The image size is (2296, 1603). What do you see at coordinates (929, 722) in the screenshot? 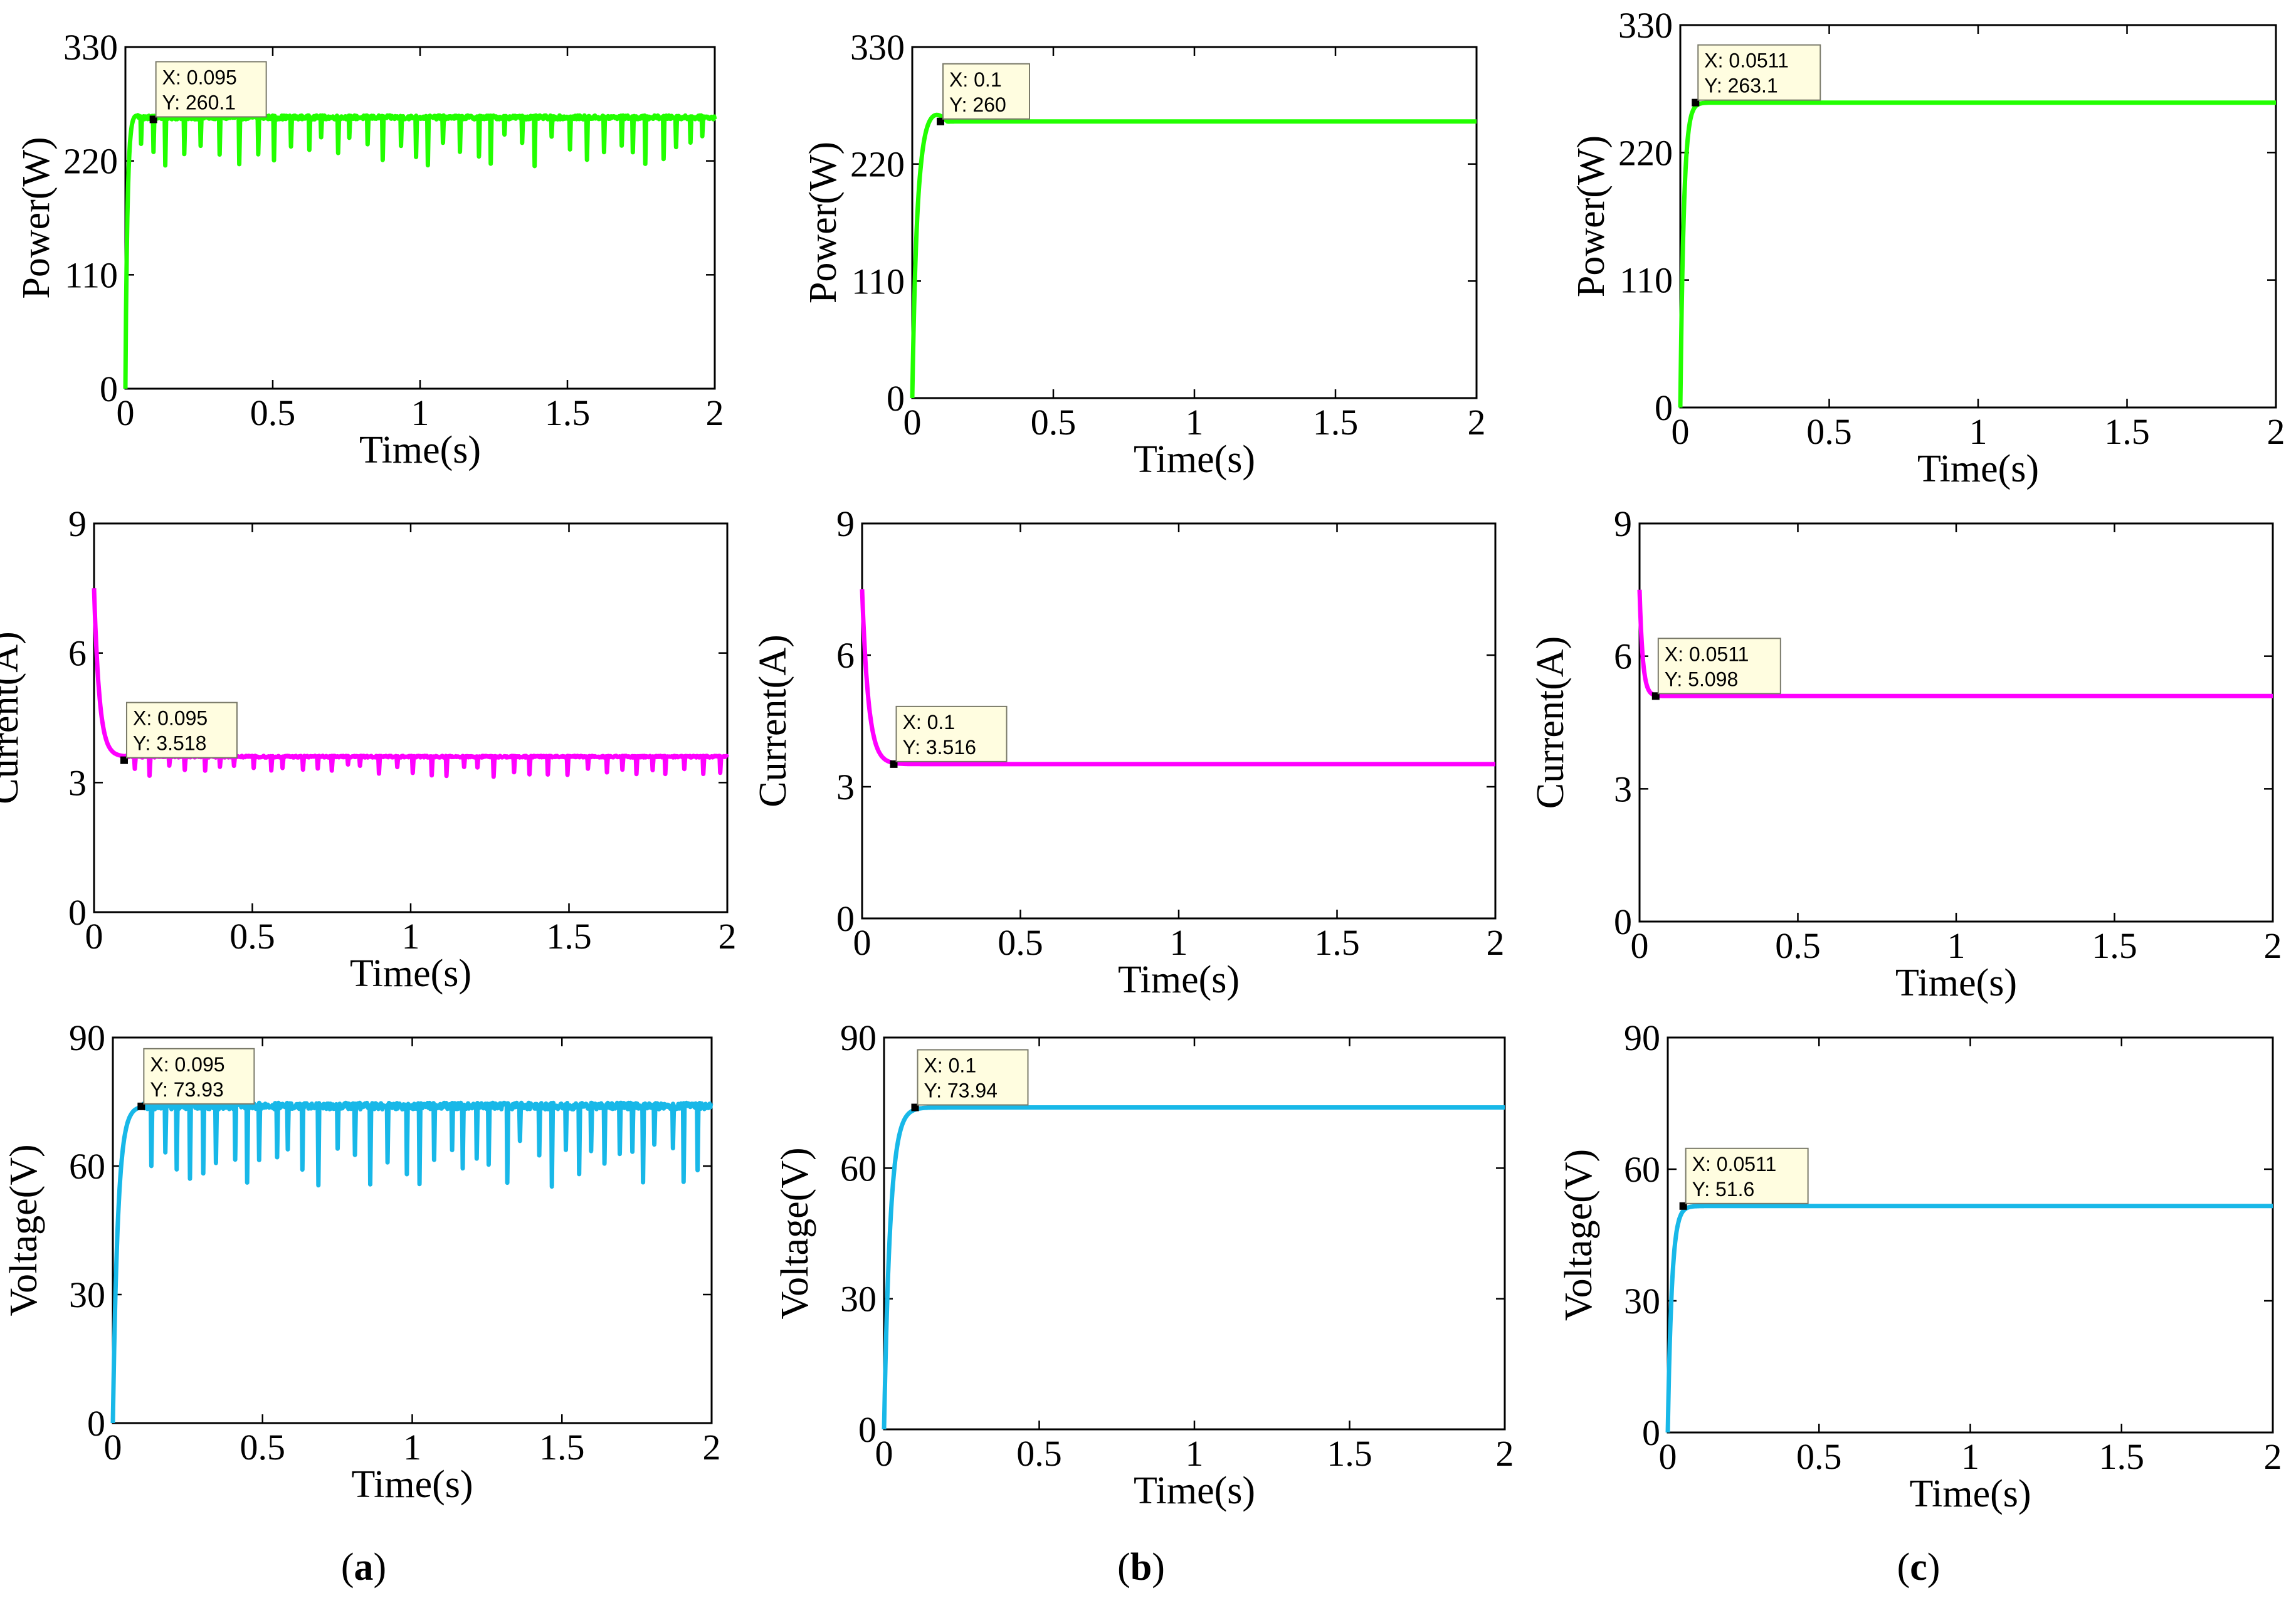
I see `datatip-x-value: X: 0.1` at bounding box center [929, 722].